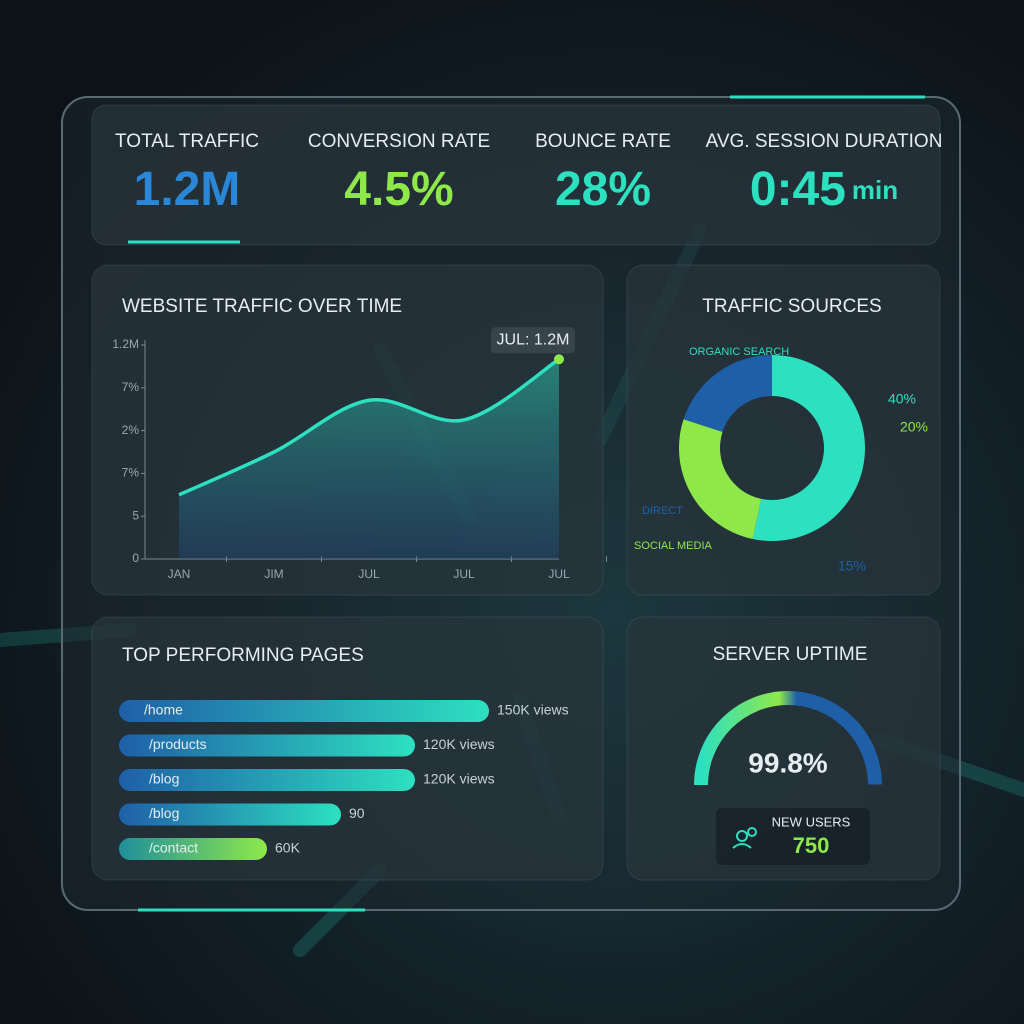 This screenshot has height=1024, width=1024. Describe the element at coordinates (243, 655) in the screenshot. I see `bars-title: TOP PERFORMING PAGES` at that location.